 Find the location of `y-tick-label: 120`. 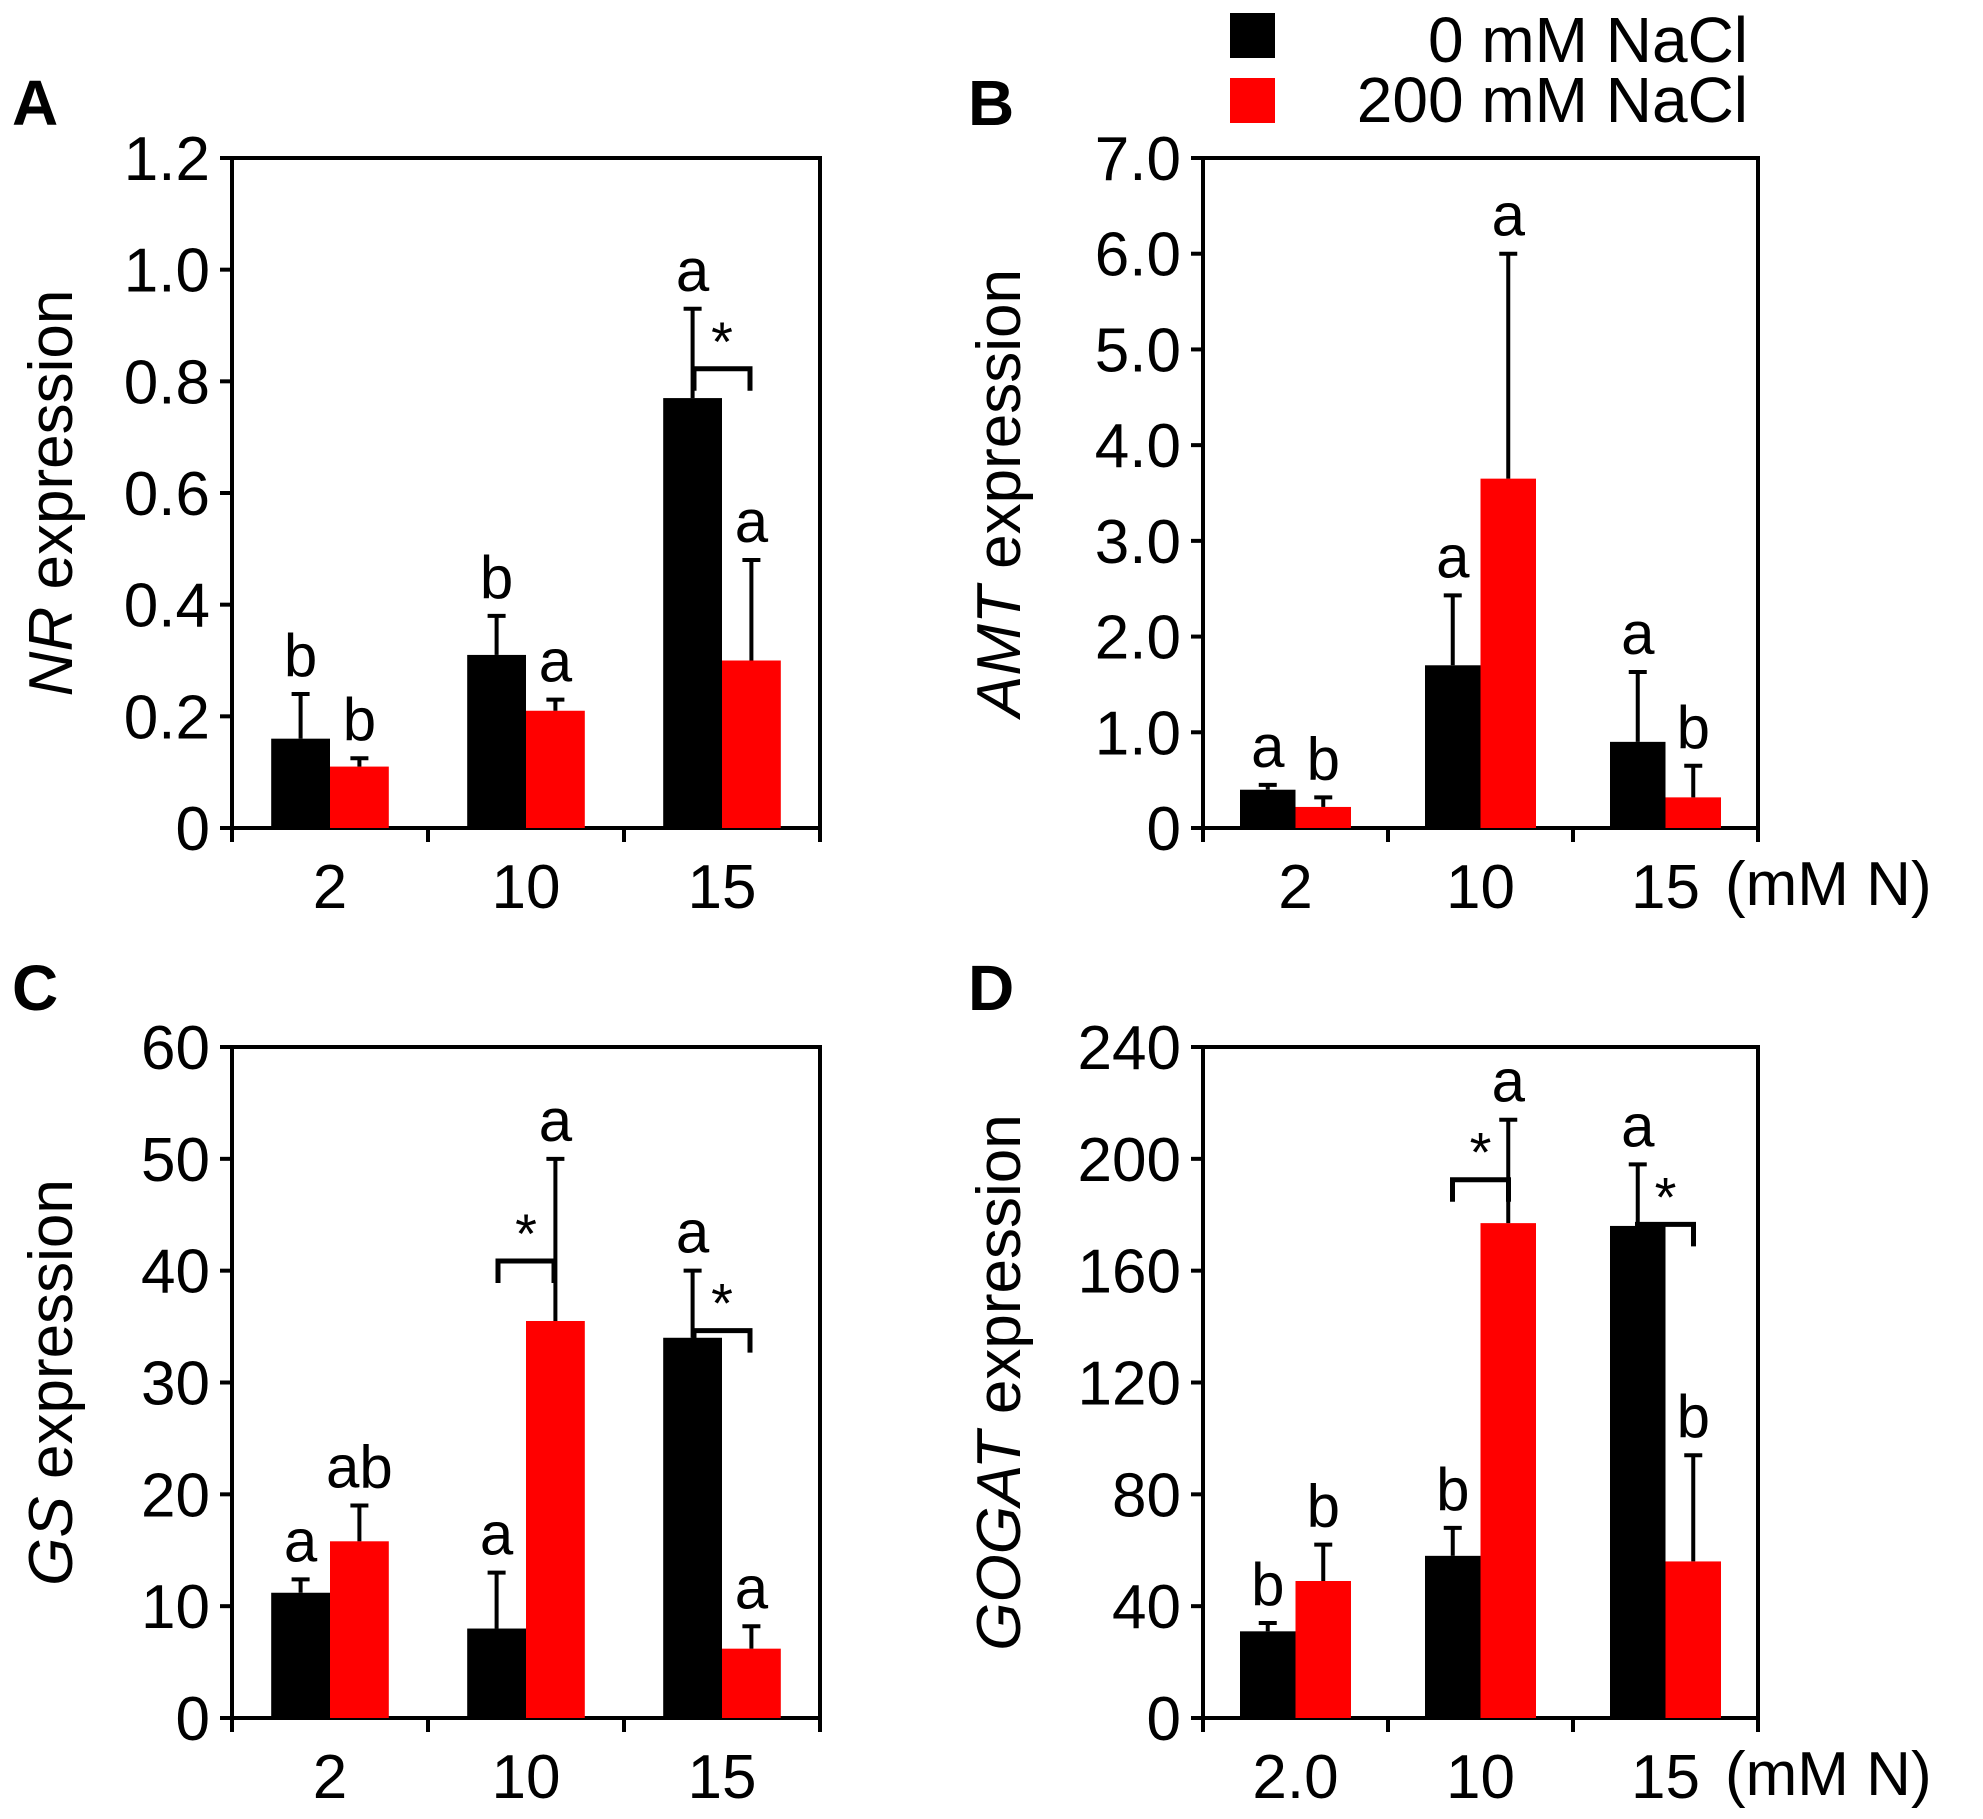

y-tick-label: 120 is located at coordinates (1129, 1384).